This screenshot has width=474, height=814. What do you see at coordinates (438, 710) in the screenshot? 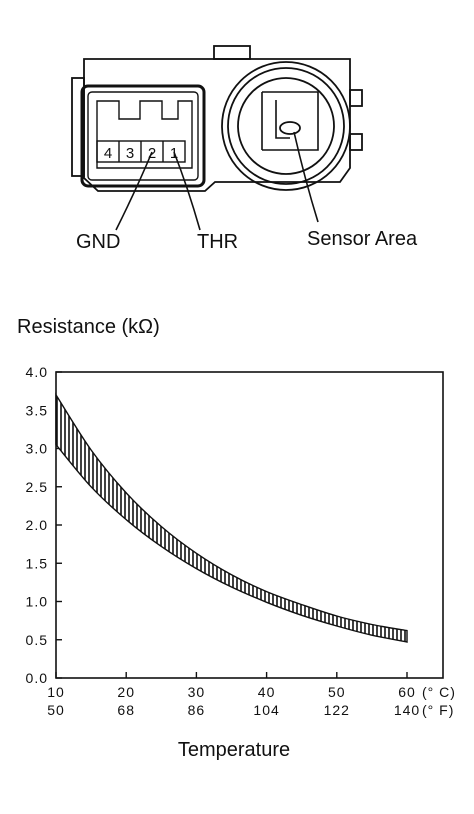
I see `x-unit-fahrenheit: (° F)` at bounding box center [438, 710].